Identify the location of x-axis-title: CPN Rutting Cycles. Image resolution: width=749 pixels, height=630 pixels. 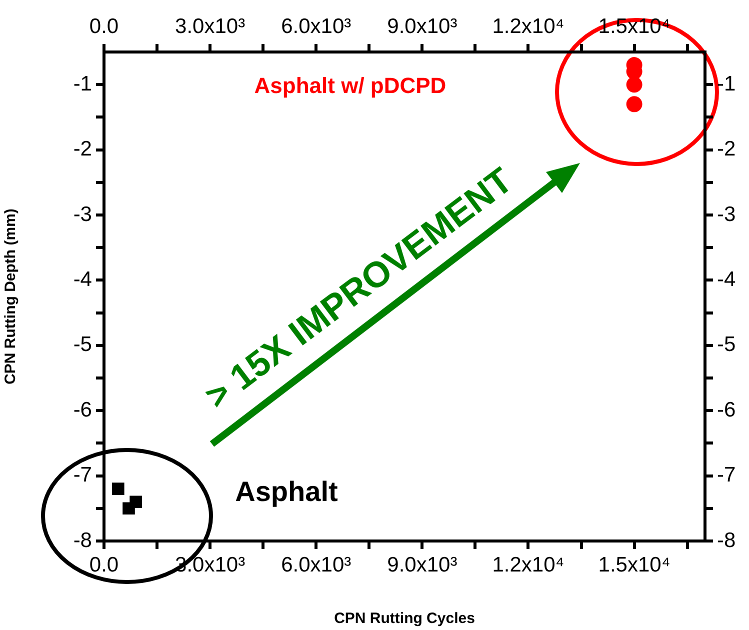
(404, 619).